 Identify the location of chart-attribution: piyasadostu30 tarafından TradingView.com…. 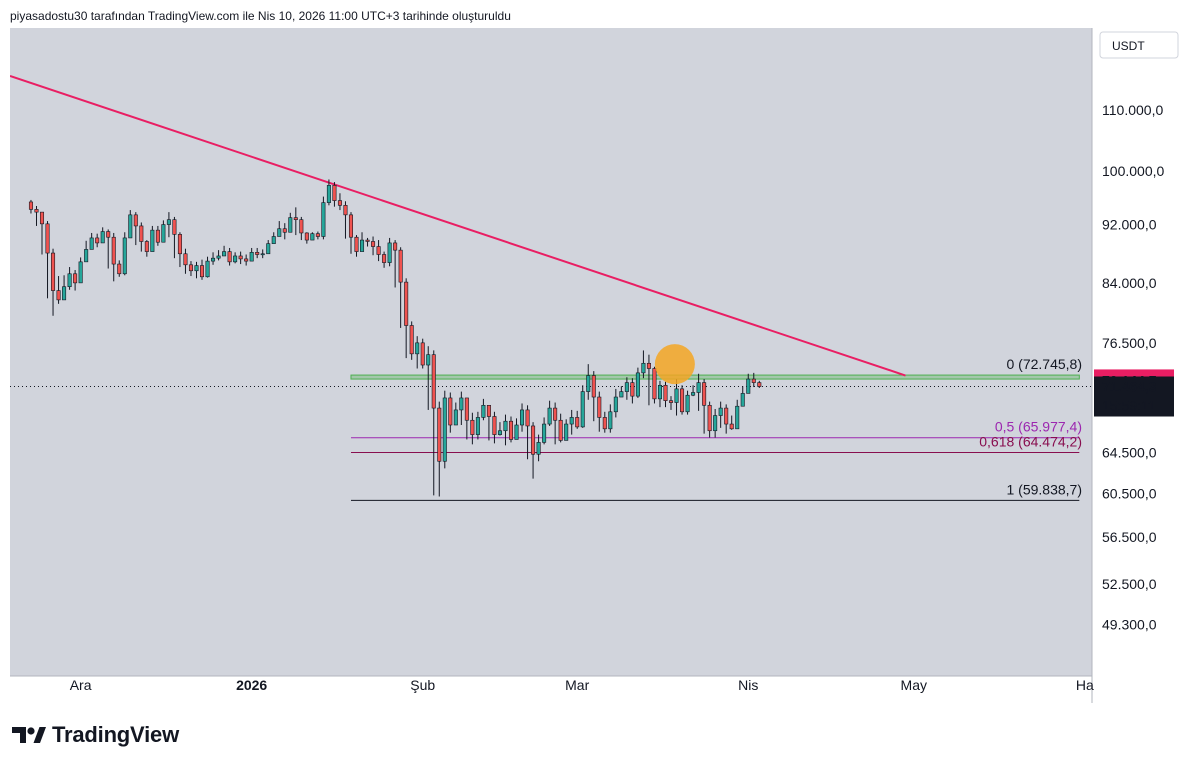
(260, 16).